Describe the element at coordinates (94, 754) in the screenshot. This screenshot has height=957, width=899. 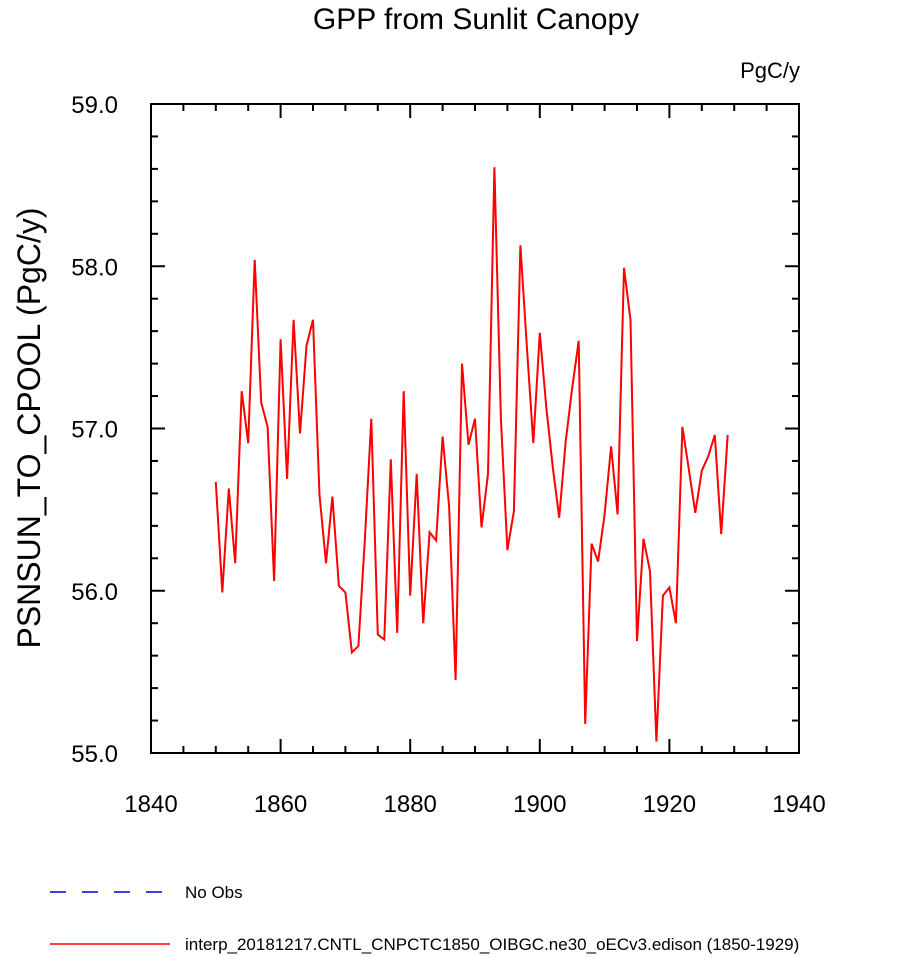
I see `y-tick-label: 55.0` at that location.